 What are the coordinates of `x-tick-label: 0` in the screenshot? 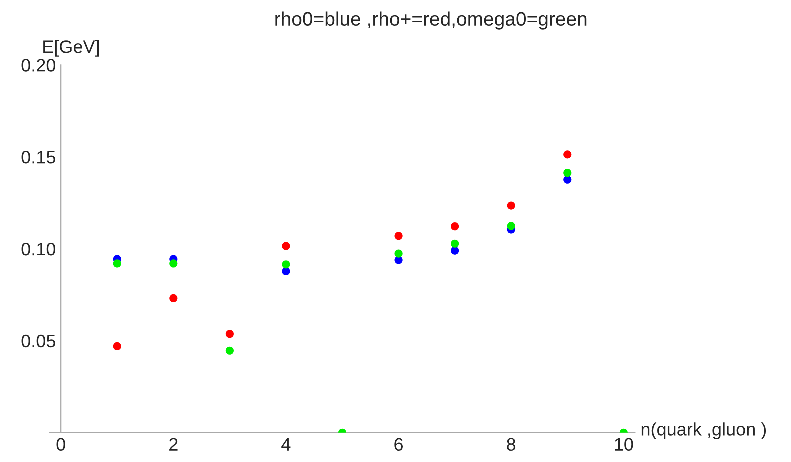 It's located at (61, 445).